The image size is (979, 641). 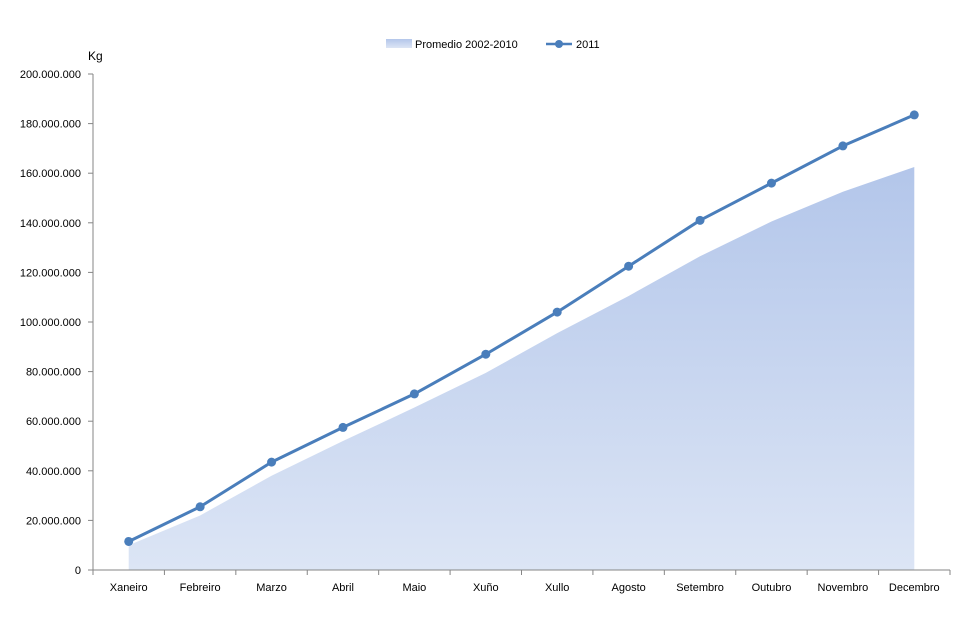 I want to click on y-tick-label: 140.000.000, so click(x=50, y=224).